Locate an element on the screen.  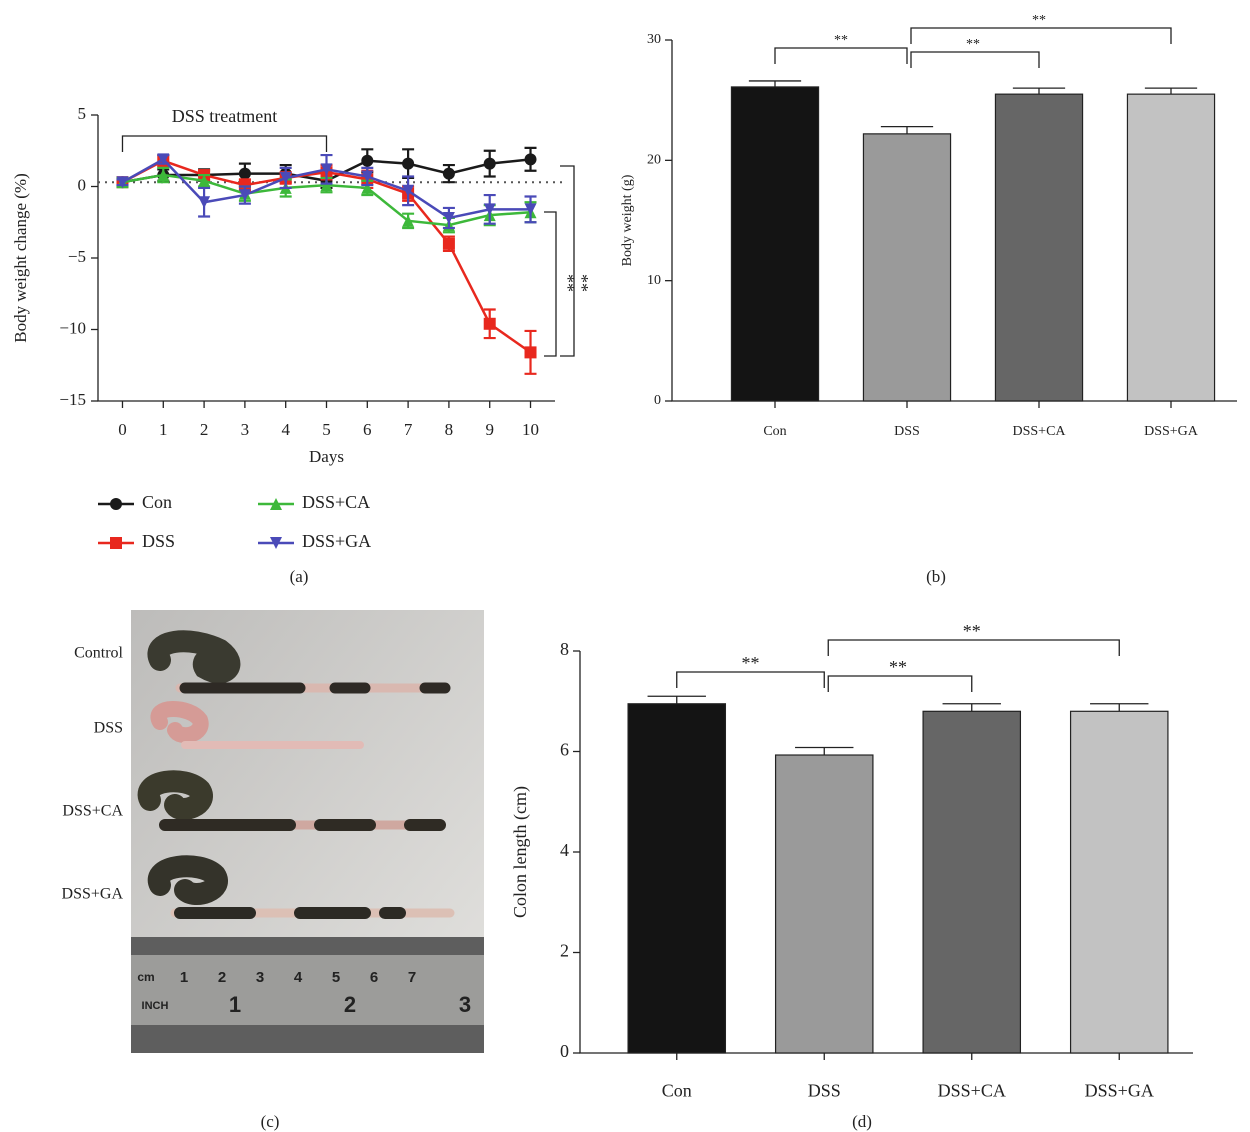
caption: (c) is located at coordinates (270, 1121).